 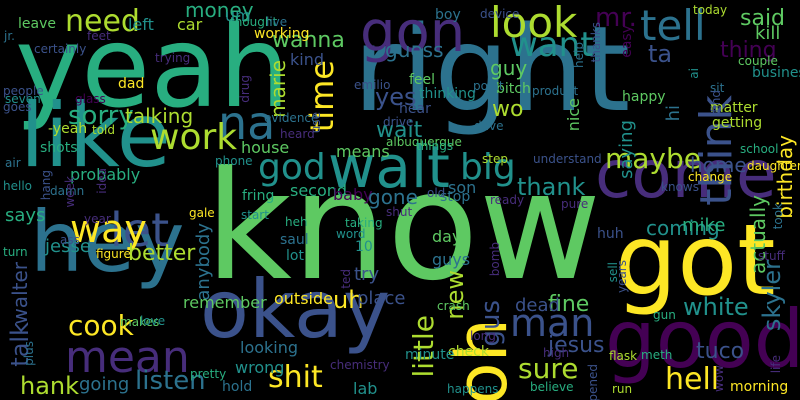 What do you see at coordinates (113, 254) in the screenshot?
I see `cloud-word: figure` at bounding box center [113, 254].